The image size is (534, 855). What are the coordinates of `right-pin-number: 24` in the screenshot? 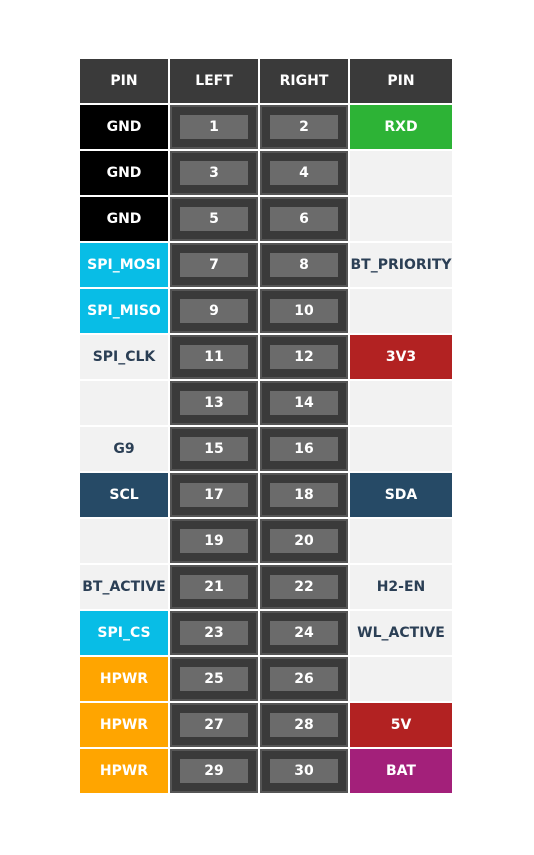 It's located at (304, 633).